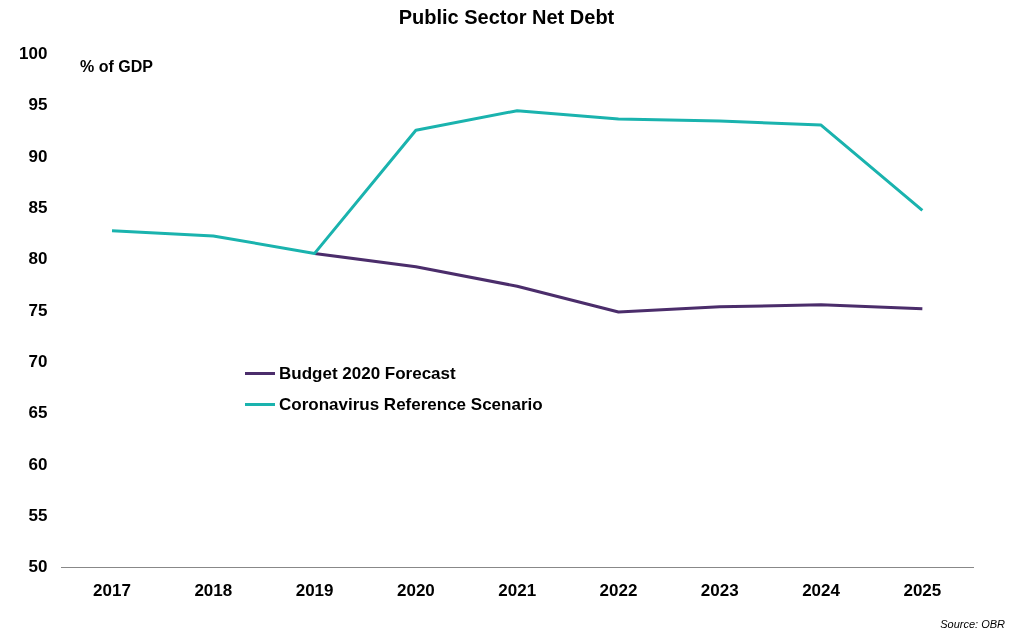  I want to click on x-tick-label: 2019, so click(314, 591).